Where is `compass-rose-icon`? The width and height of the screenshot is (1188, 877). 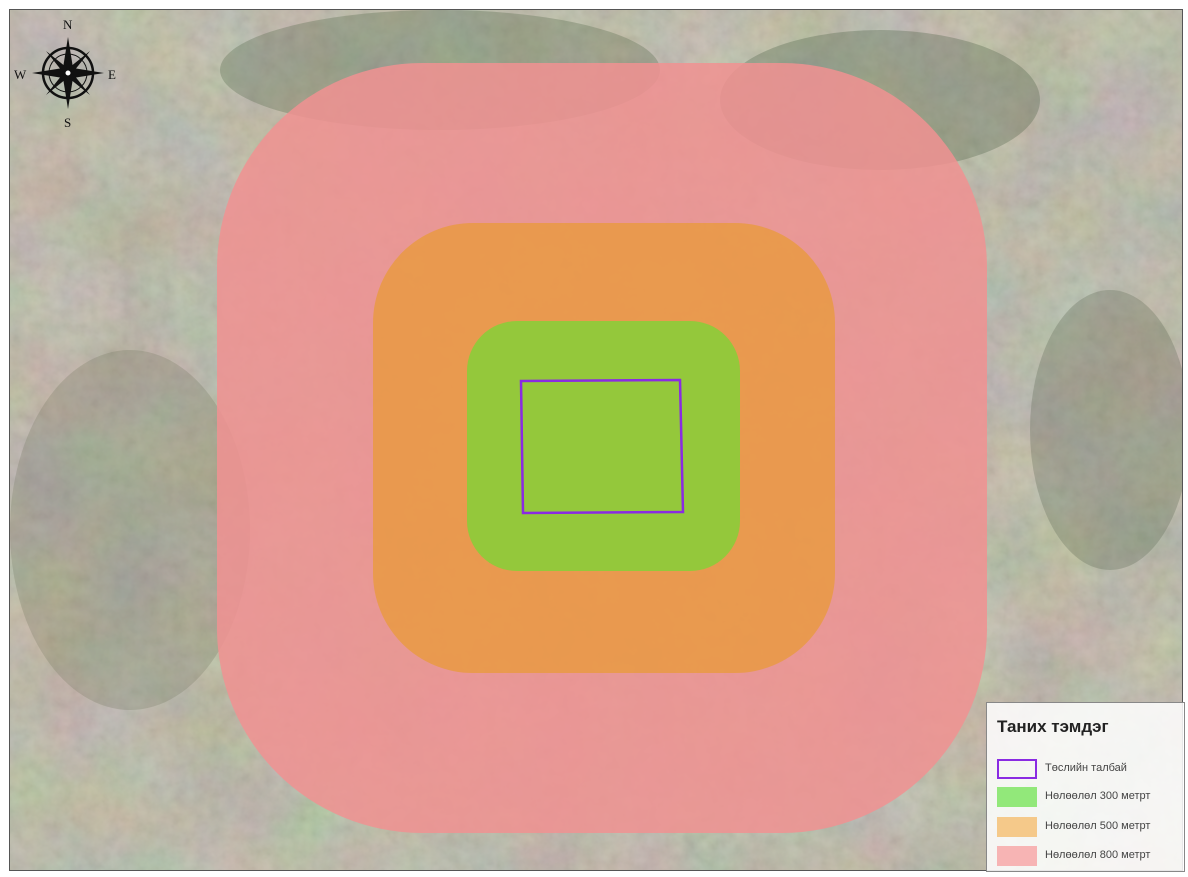 compass-rose-icon is located at coordinates (68, 73).